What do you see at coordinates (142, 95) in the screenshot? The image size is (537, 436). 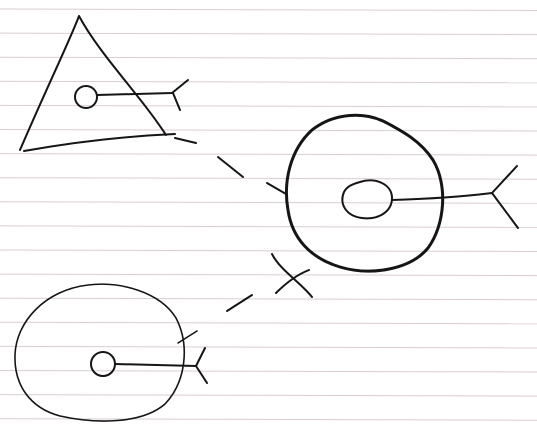 I see `triangle-cell-axon` at bounding box center [142, 95].